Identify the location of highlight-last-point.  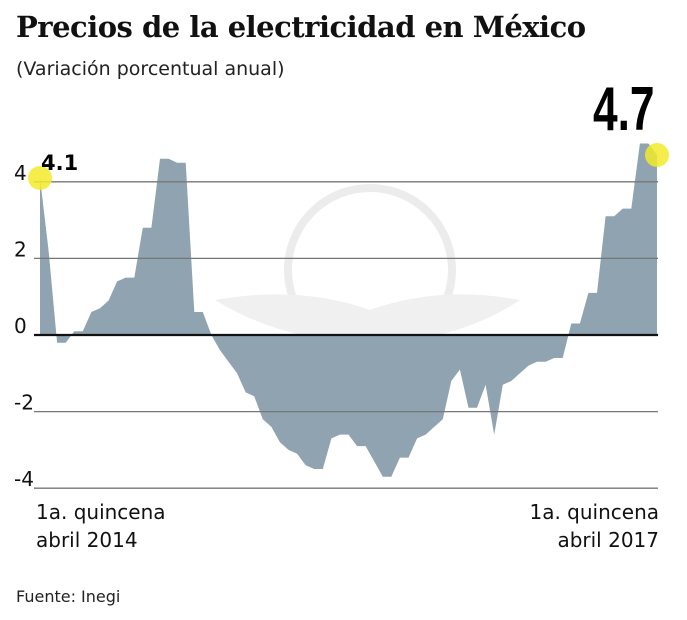
(657, 154).